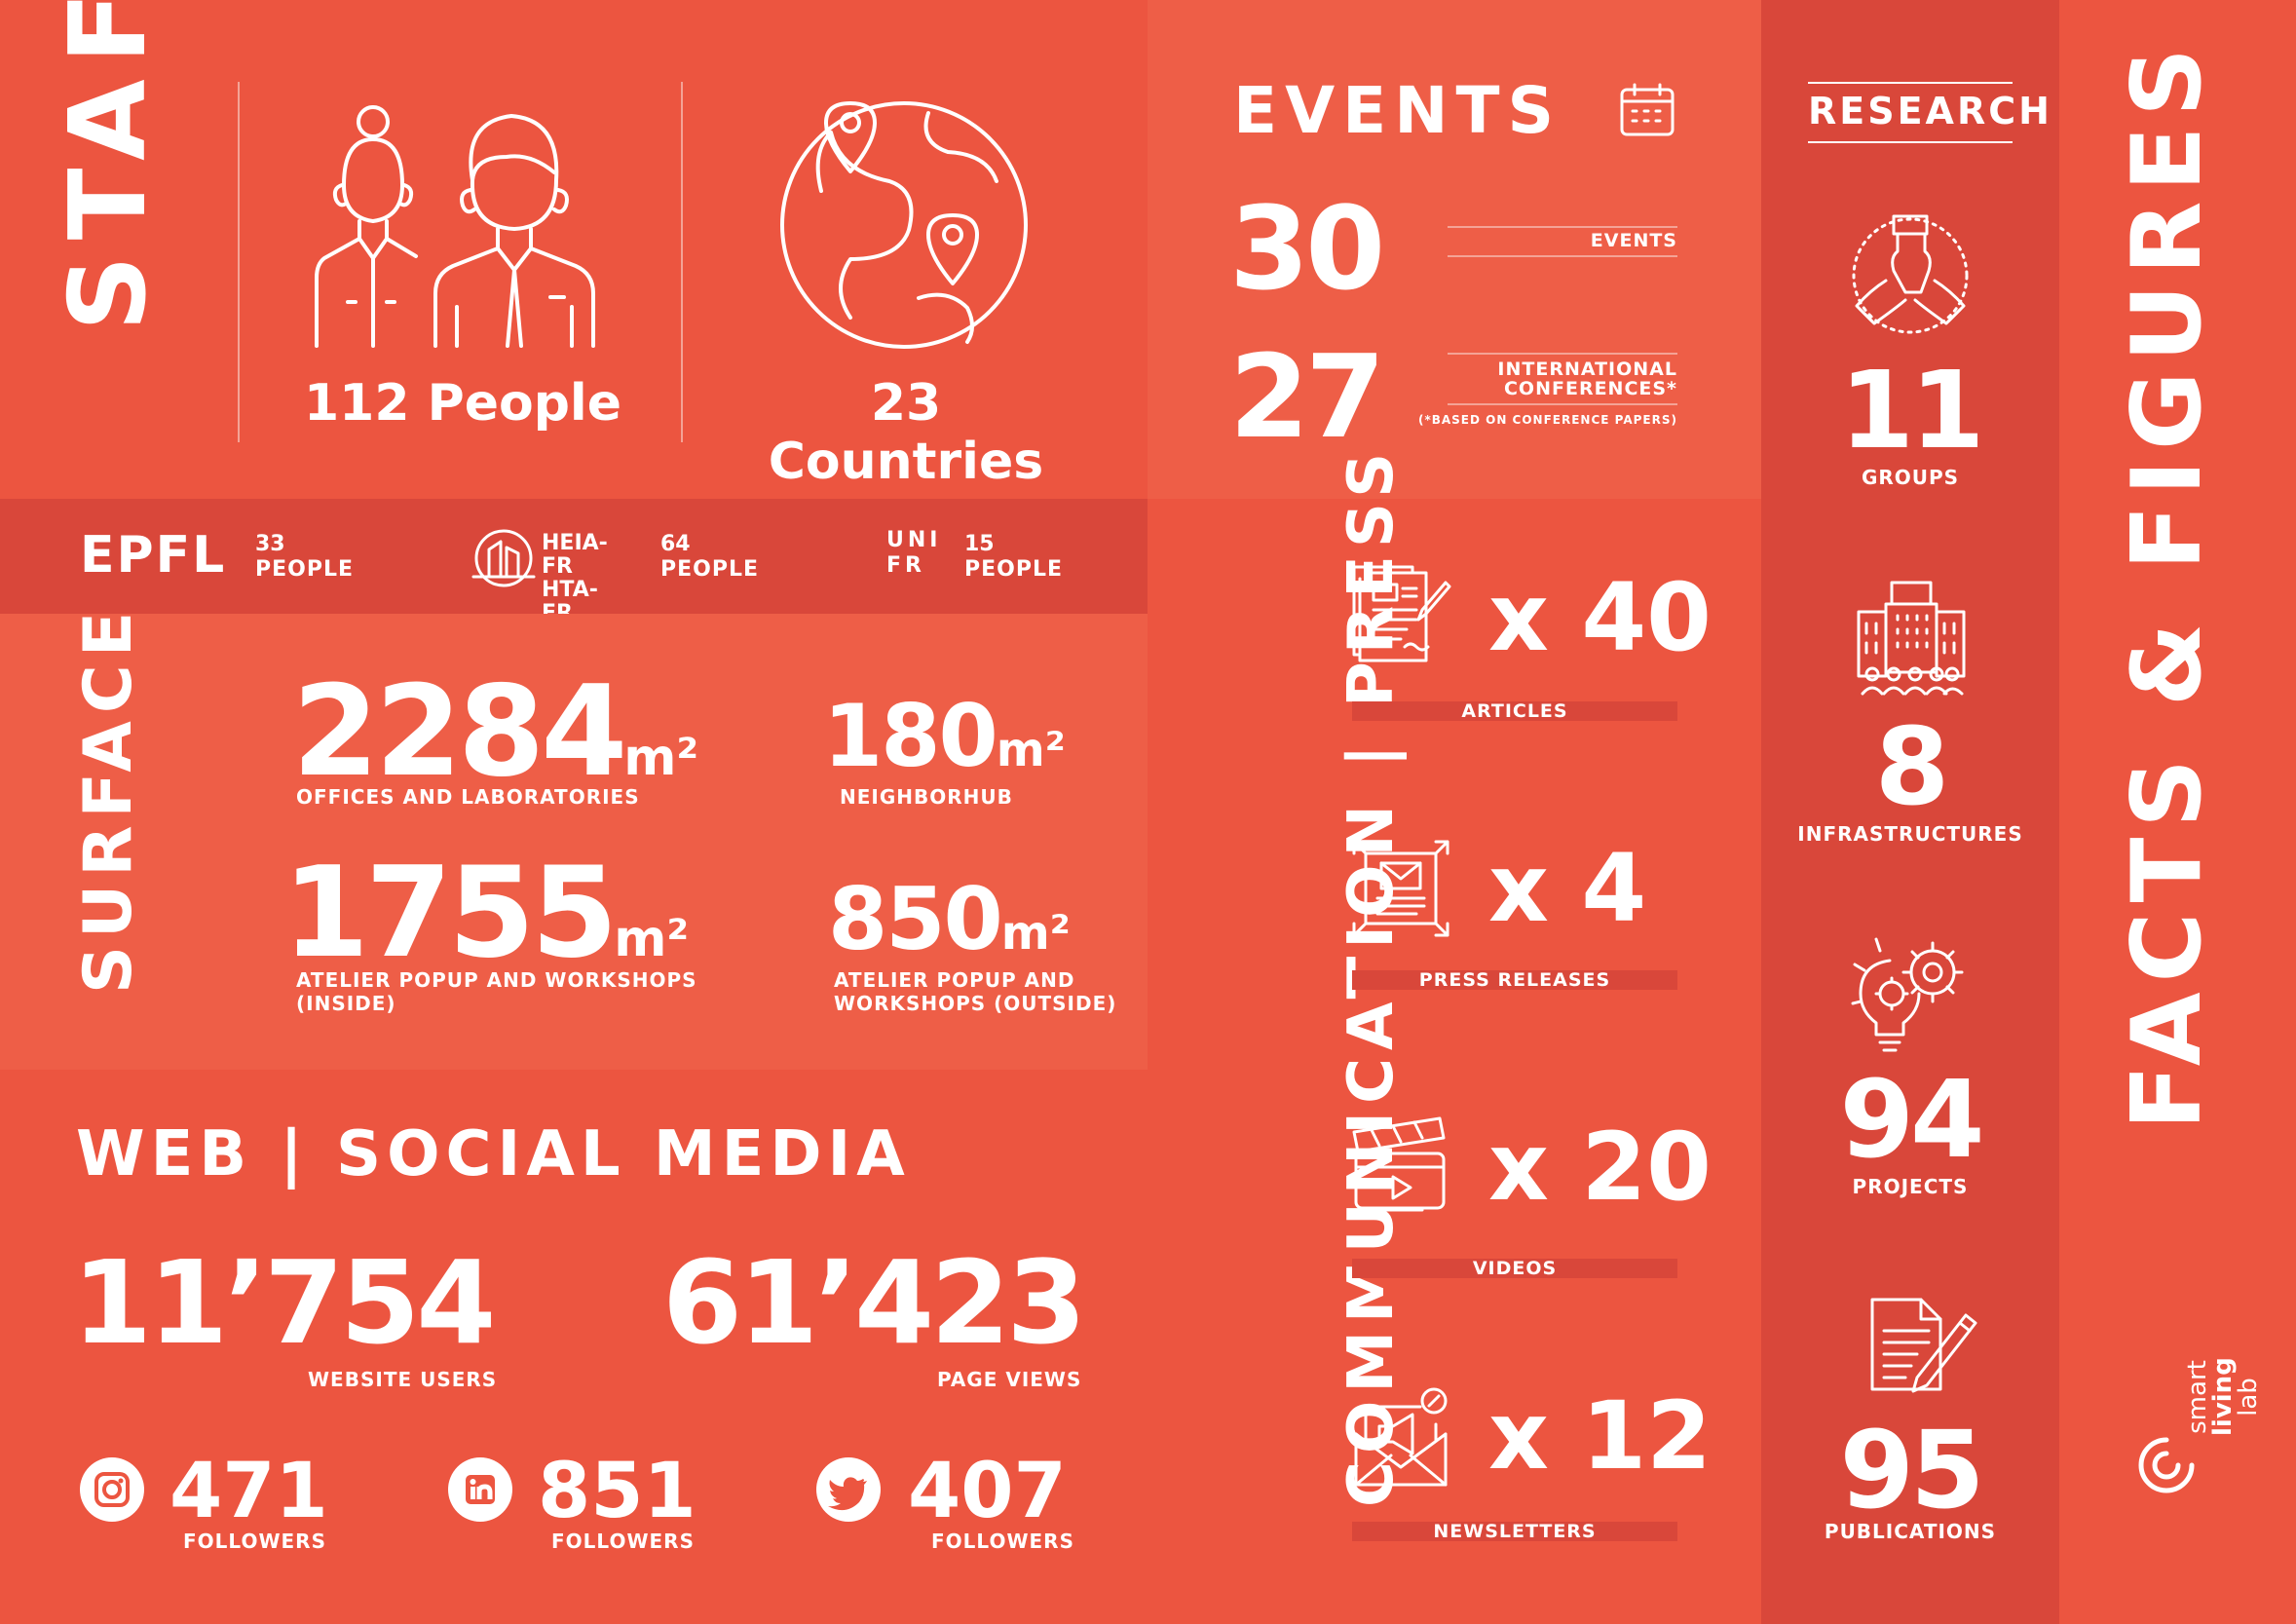 This screenshot has width=2296, height=1624. Describe the element at coordinates (1910, 477) in the screenshot. I see `groups-label: GROUPS` at that location.